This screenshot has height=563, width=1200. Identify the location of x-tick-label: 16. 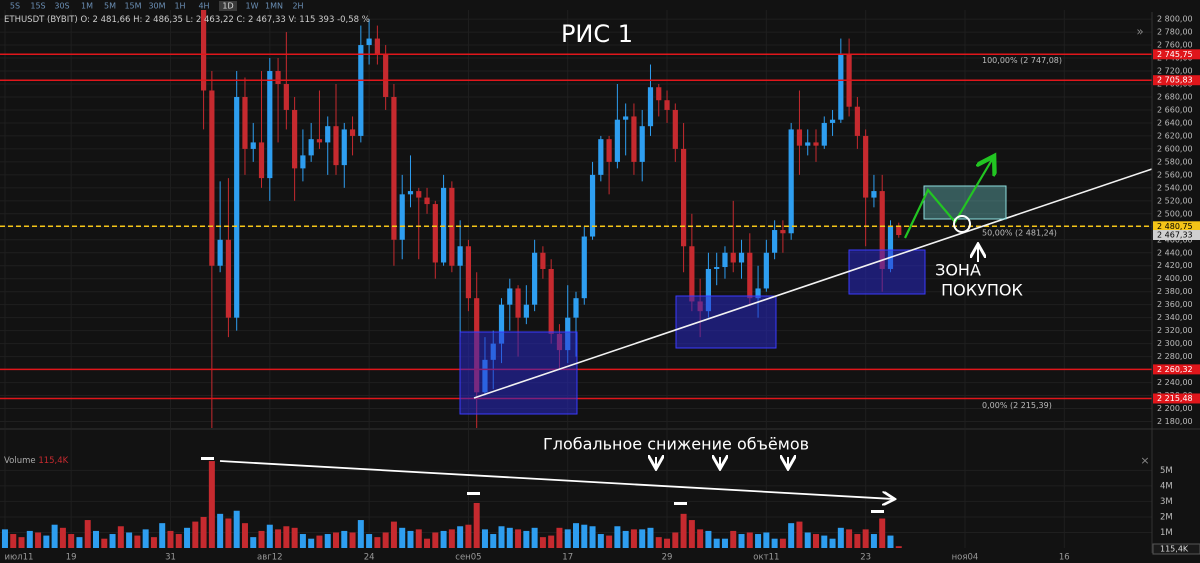
(1064, 558).